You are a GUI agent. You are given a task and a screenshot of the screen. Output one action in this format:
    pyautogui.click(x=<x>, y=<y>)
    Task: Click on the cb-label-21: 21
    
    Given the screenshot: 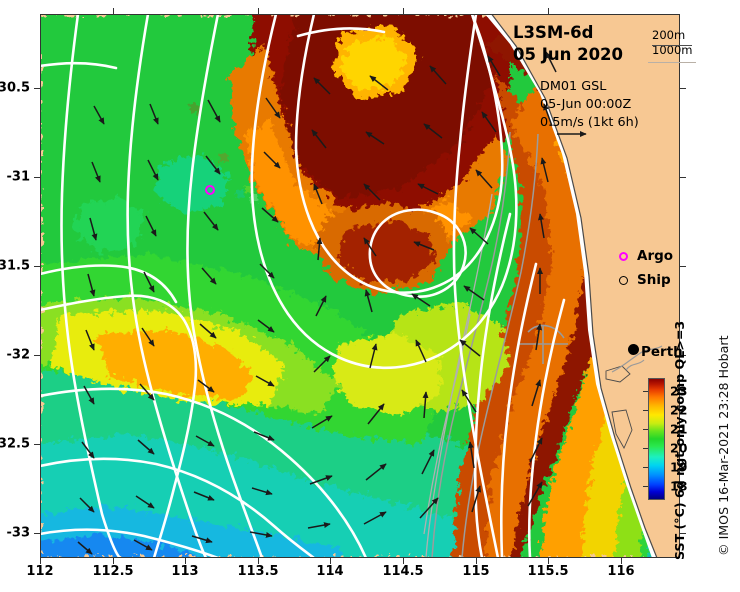 What is the action you would take?
    pyautogui.click(x=679, y=429)
    